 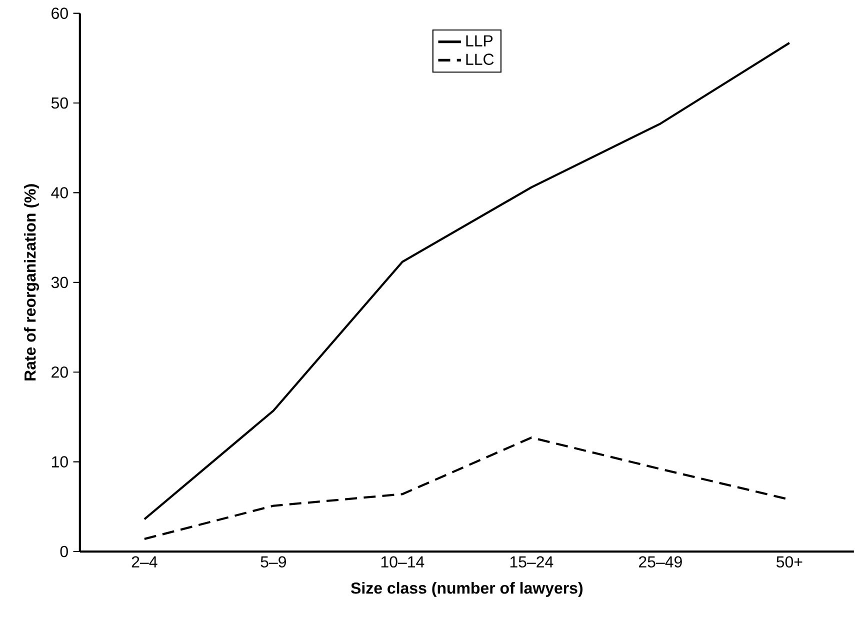 I want to click on x-tick-label: 50+, so click(x=789, y=562).